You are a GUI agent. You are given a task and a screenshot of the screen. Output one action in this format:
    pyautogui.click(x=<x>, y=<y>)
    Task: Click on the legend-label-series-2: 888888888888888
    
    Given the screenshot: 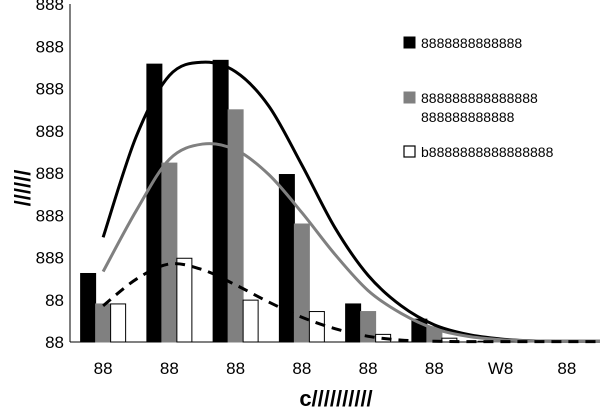 What is the action you would take?
    pyautogui.click(x=479, y=98)
    